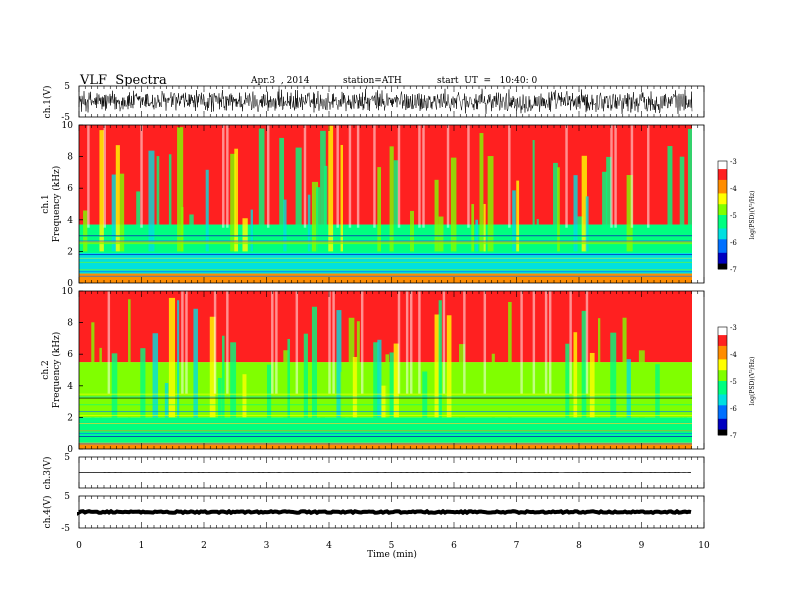 The height and width of the screenshot is (612, 792). What do you see at coordinates (123, 80) in the screenshot?
I see `chart-title: VLF Spectra` at bounding box center [123, 80].